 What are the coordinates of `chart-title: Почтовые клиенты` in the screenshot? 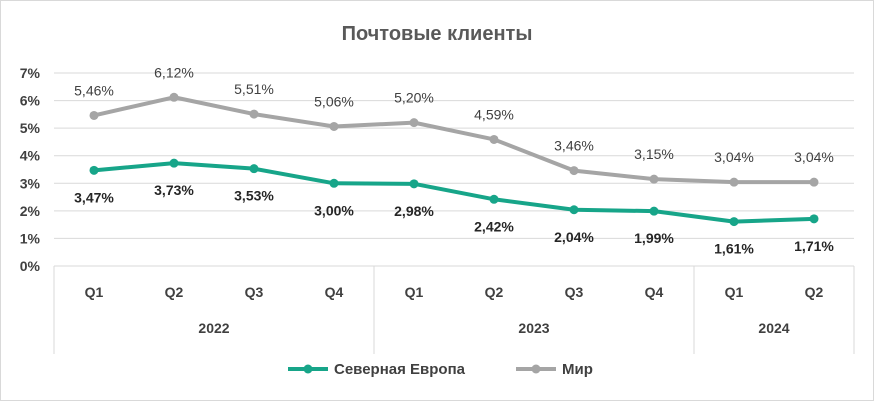 It's located at (437, 34).